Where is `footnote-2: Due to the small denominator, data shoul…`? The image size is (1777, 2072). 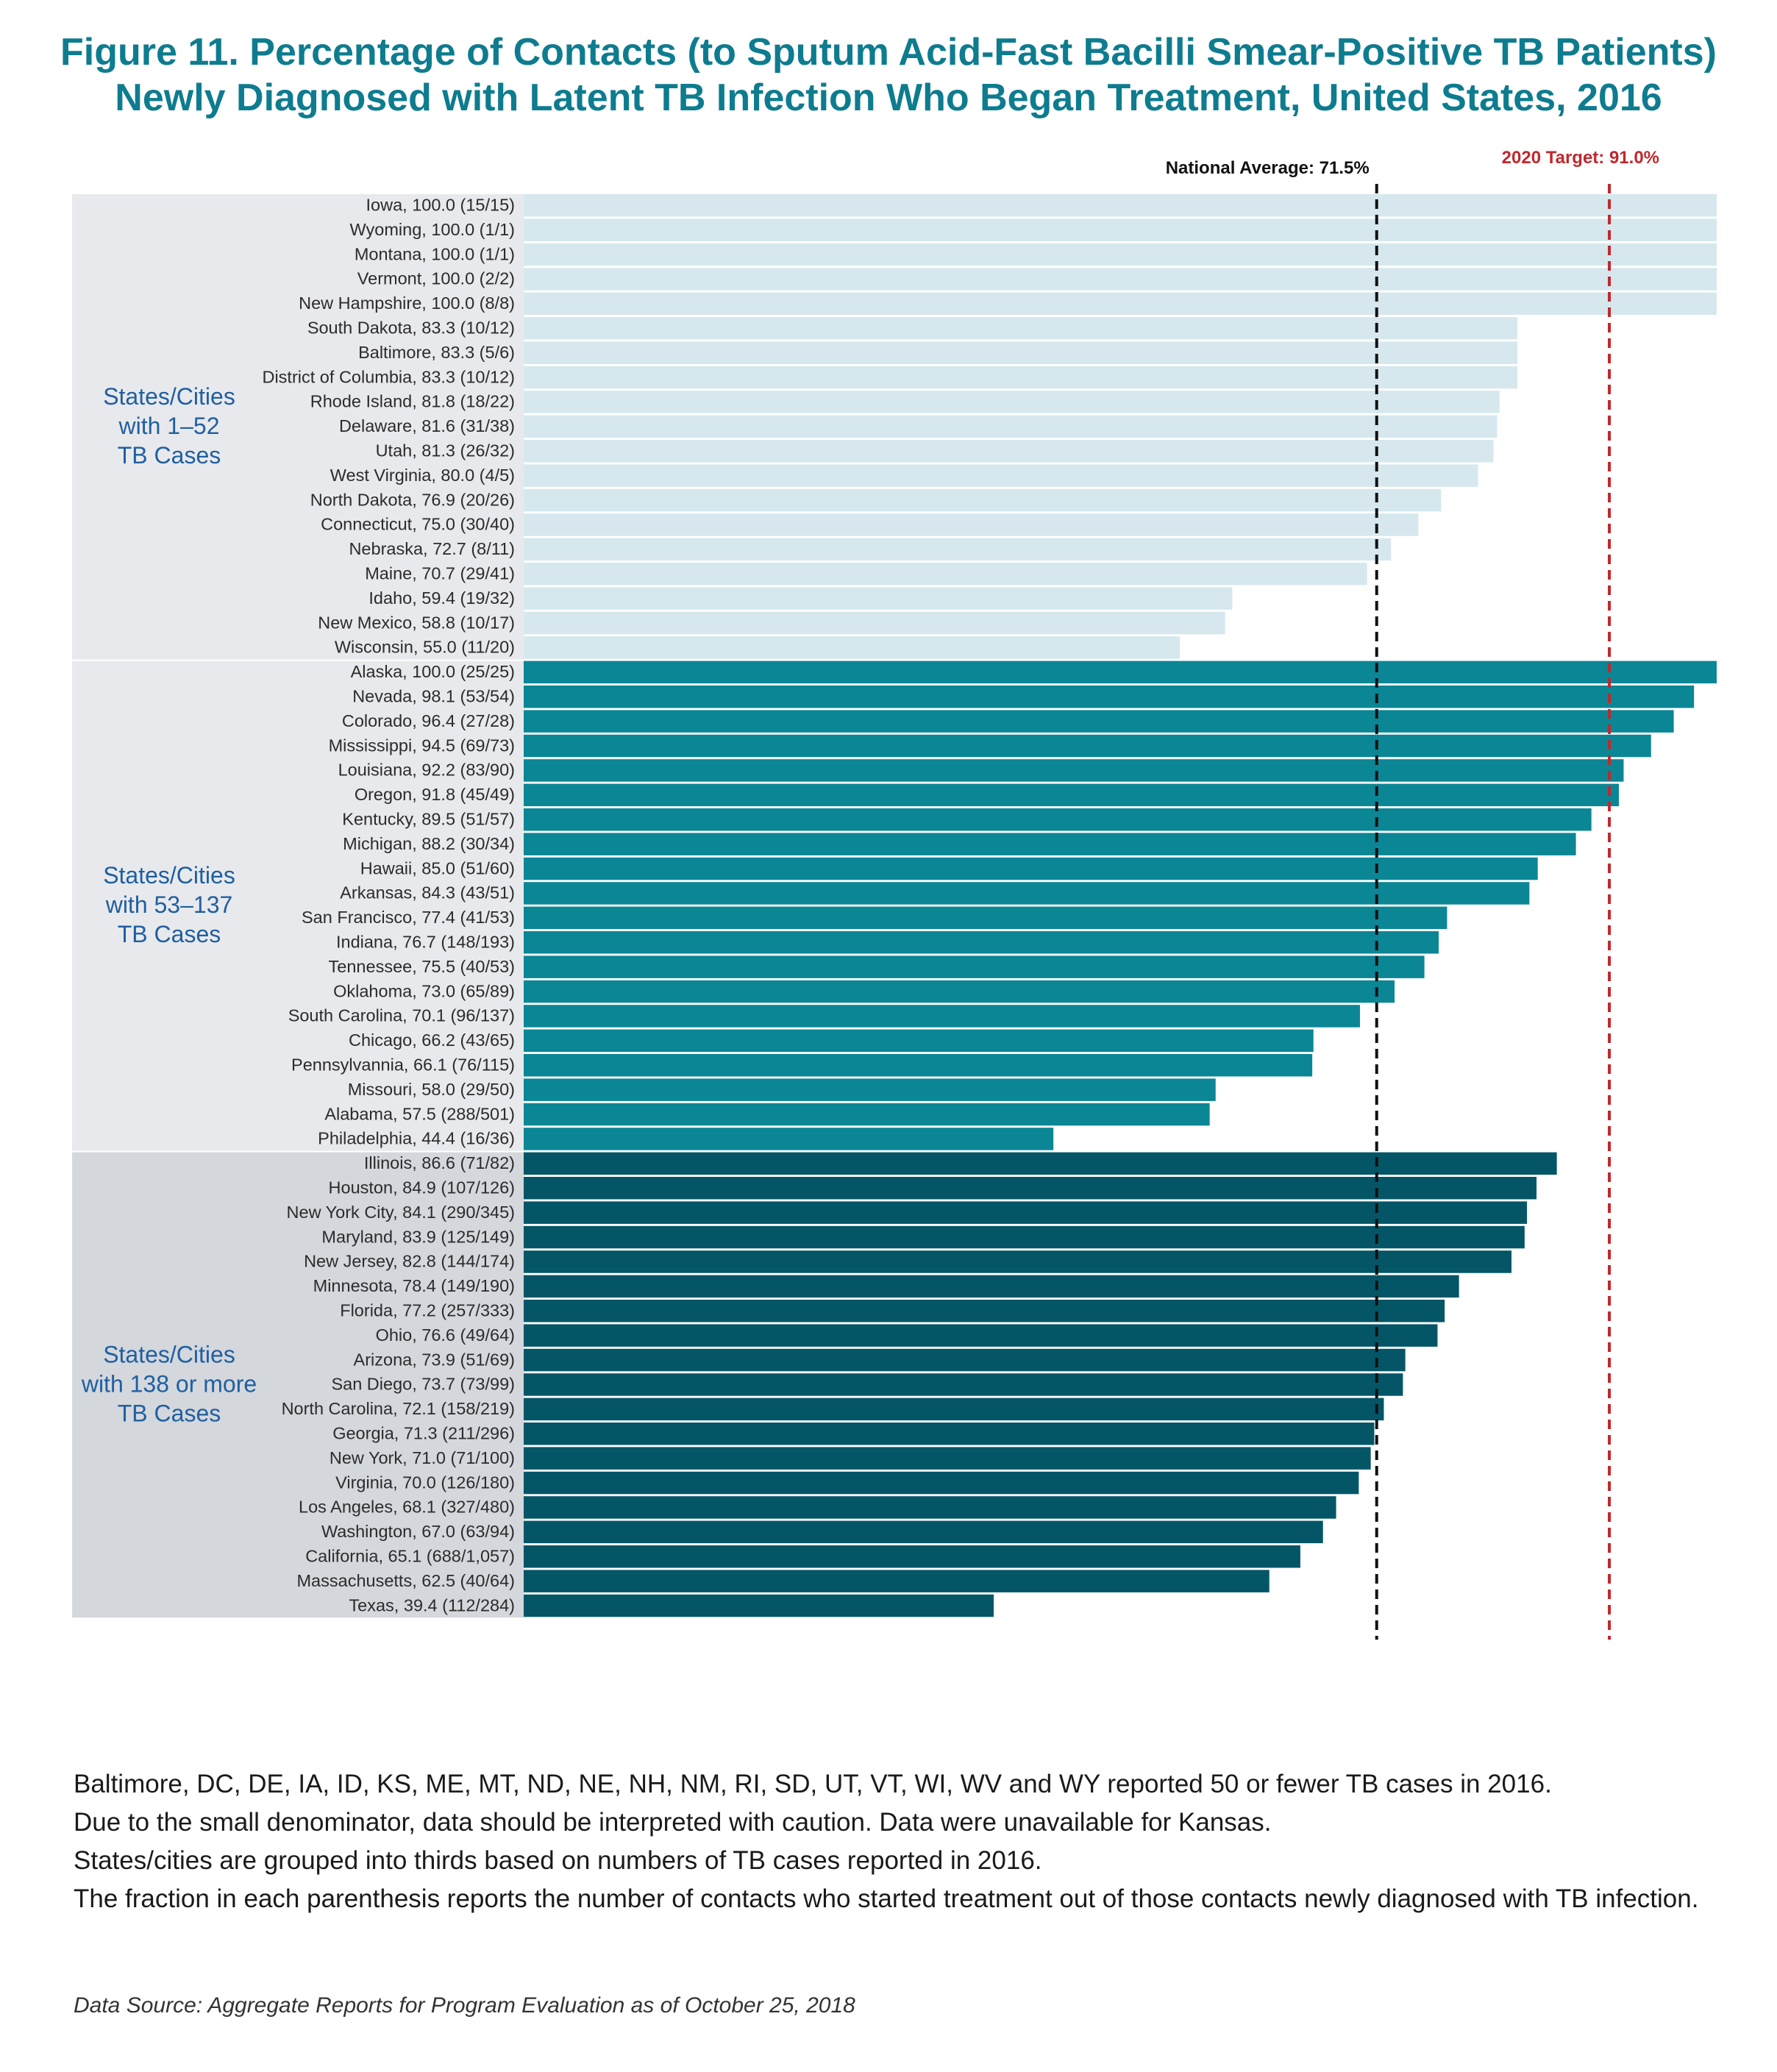 footnote-2: Due to the small denominator, data shoul… is located at coordinates (673, 1822).